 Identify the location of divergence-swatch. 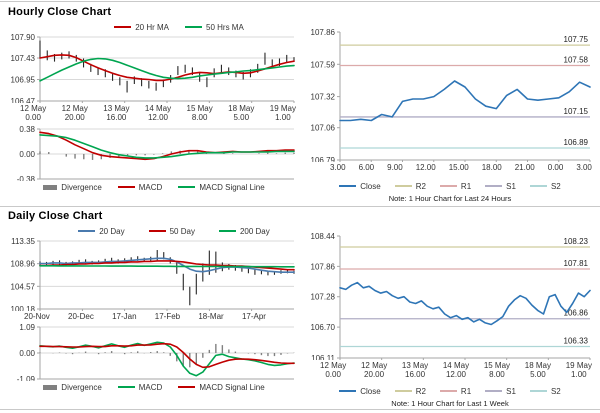
(50, 187).